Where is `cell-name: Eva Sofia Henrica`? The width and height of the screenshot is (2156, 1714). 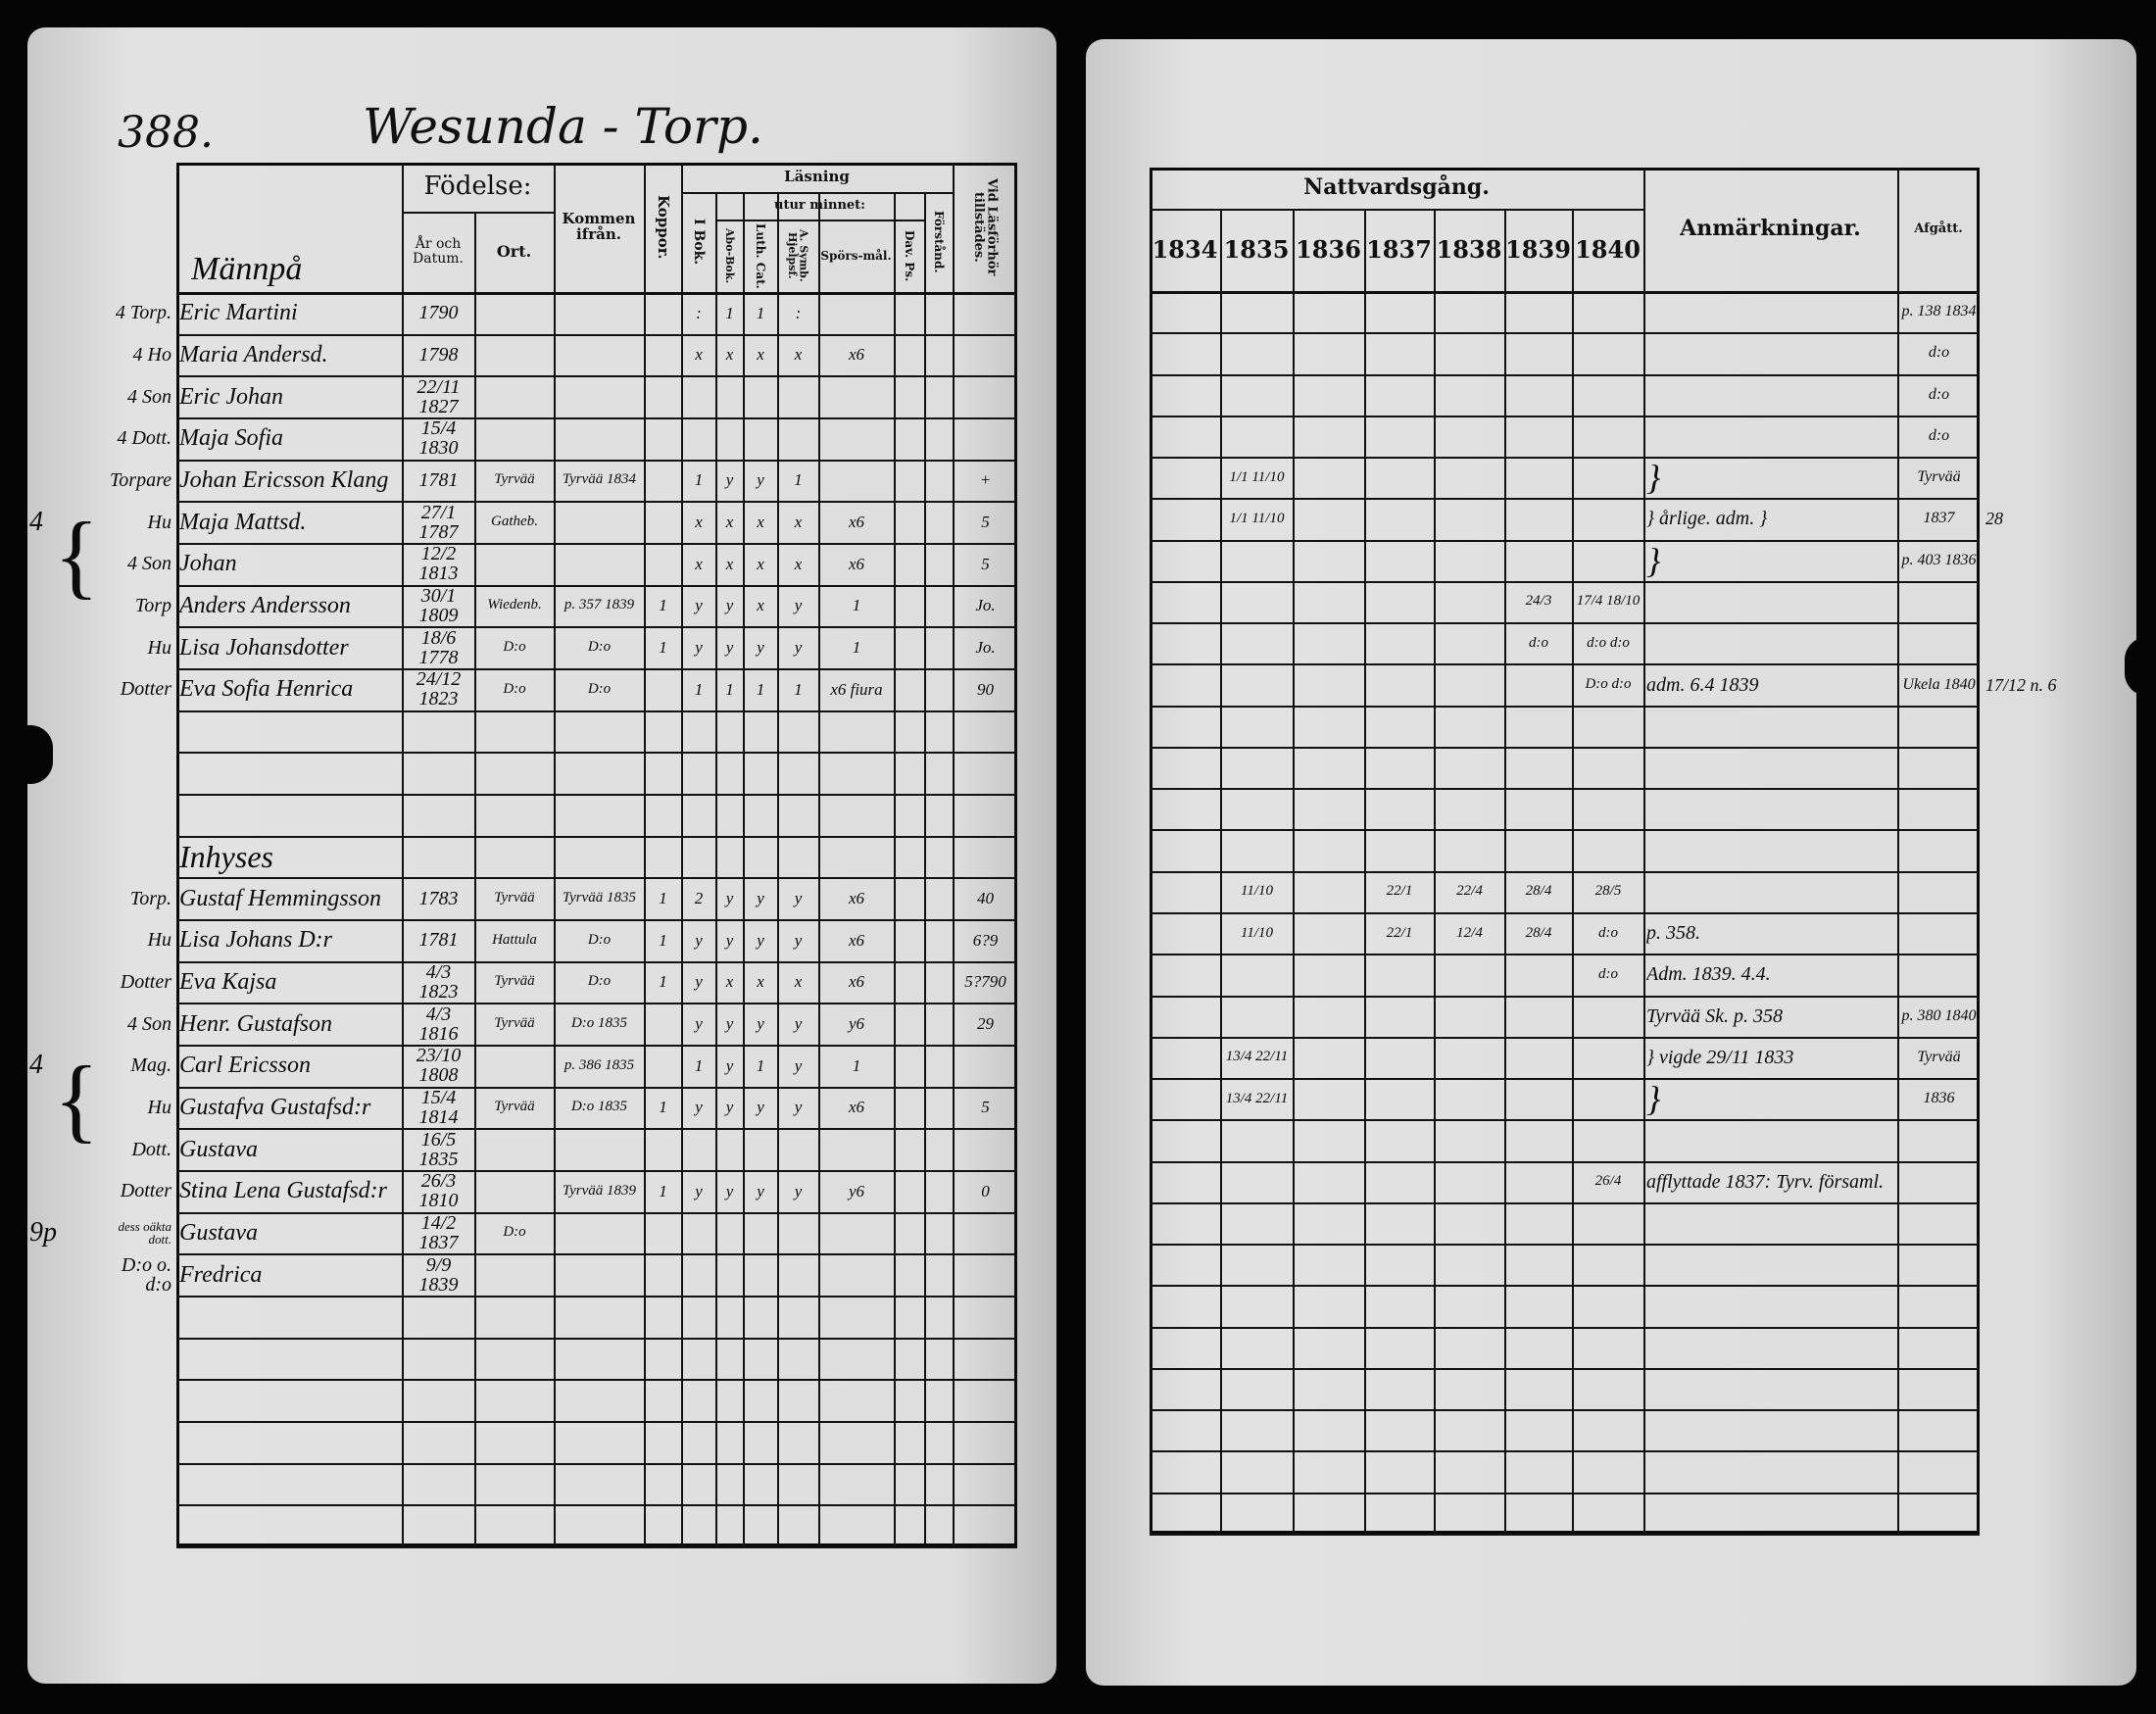
cell-name: Eva Sofia Henrica is located at coordinates (266, 689).